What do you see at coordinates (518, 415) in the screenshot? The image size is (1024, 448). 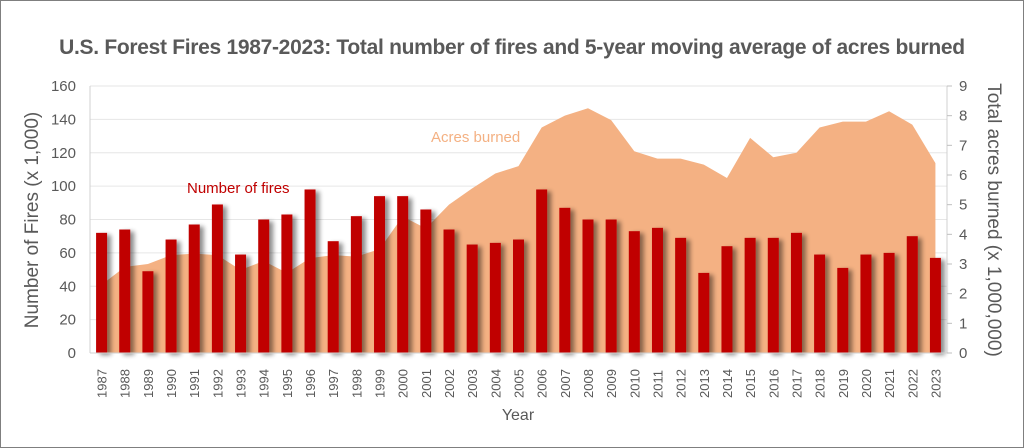 I see `x-axis-title: Year` at bounding box center [518, 415].